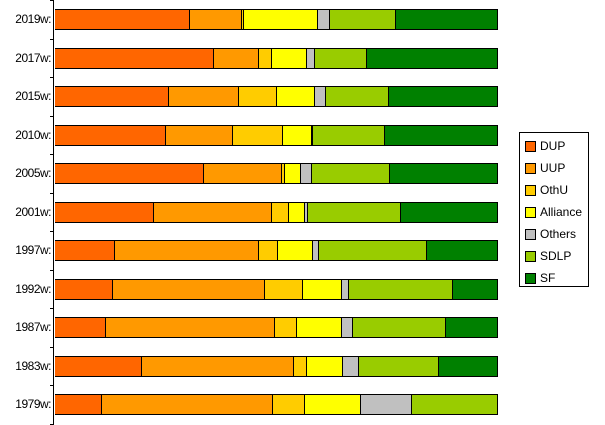 The width and height of the screenshot is (605, 425). Describe the element at coordinates (33, 96) in the screenshot. I see `row-label: 2015w:` at that location.